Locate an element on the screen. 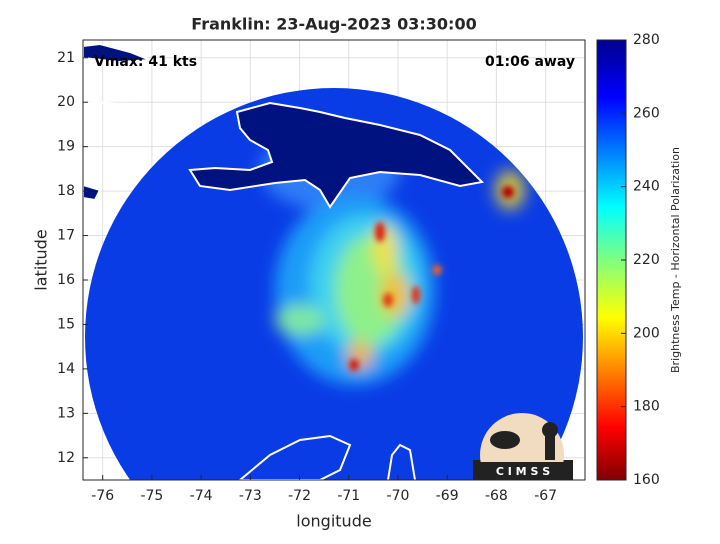 The width and height of the screenshot is (720, 544). colorbar-tick-label: 160 is located at coordinates (646, 480).